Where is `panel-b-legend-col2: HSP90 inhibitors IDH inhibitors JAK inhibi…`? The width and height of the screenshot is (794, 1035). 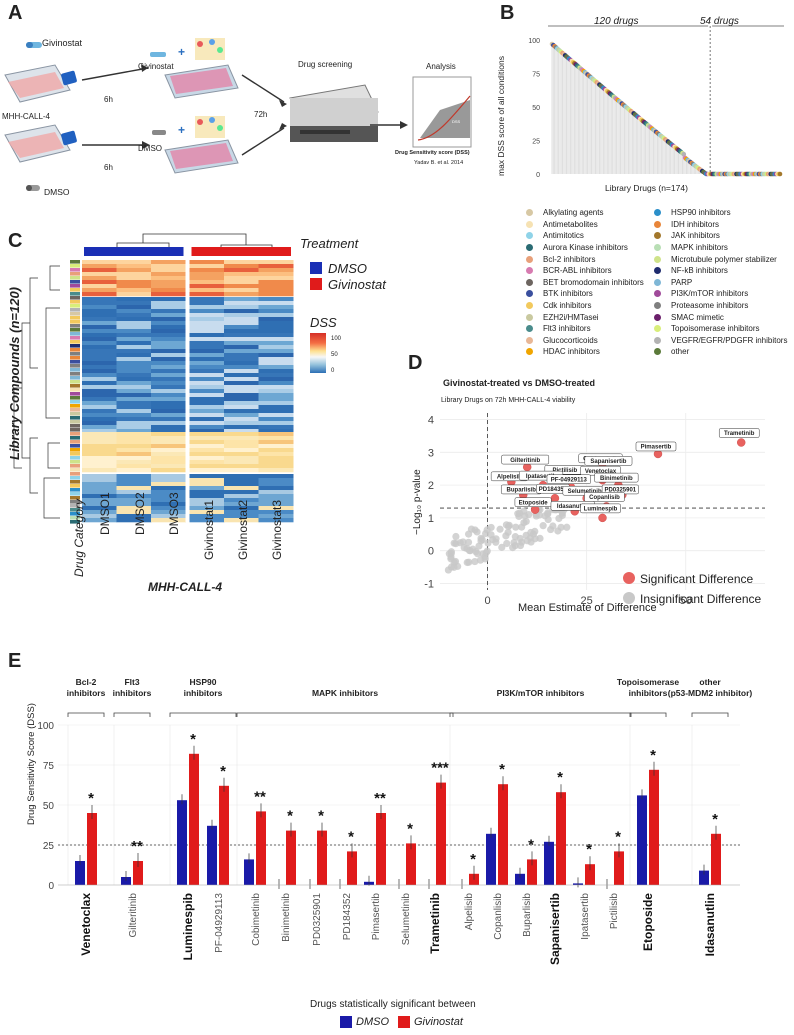 panel-b-legend-col2: HSP90 inhibitors IDH inhibitors JAK inhibi… is located at coordinates (720, 282).